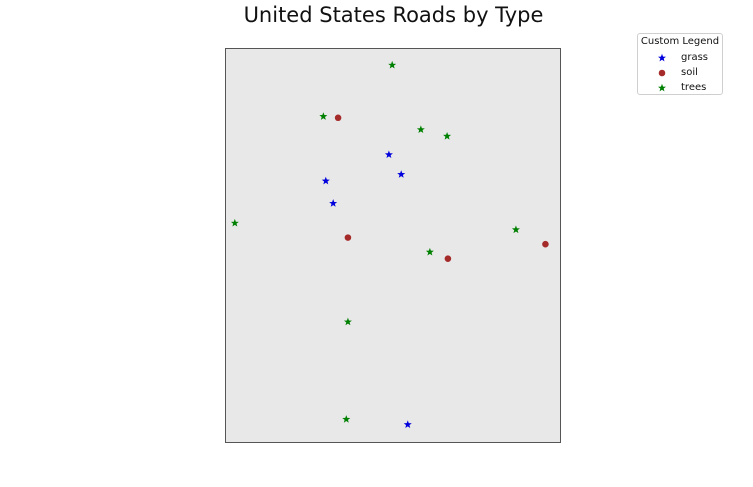 This screenshot has height=487, width=753. I want to click on circle-icon, so click(662, 73).